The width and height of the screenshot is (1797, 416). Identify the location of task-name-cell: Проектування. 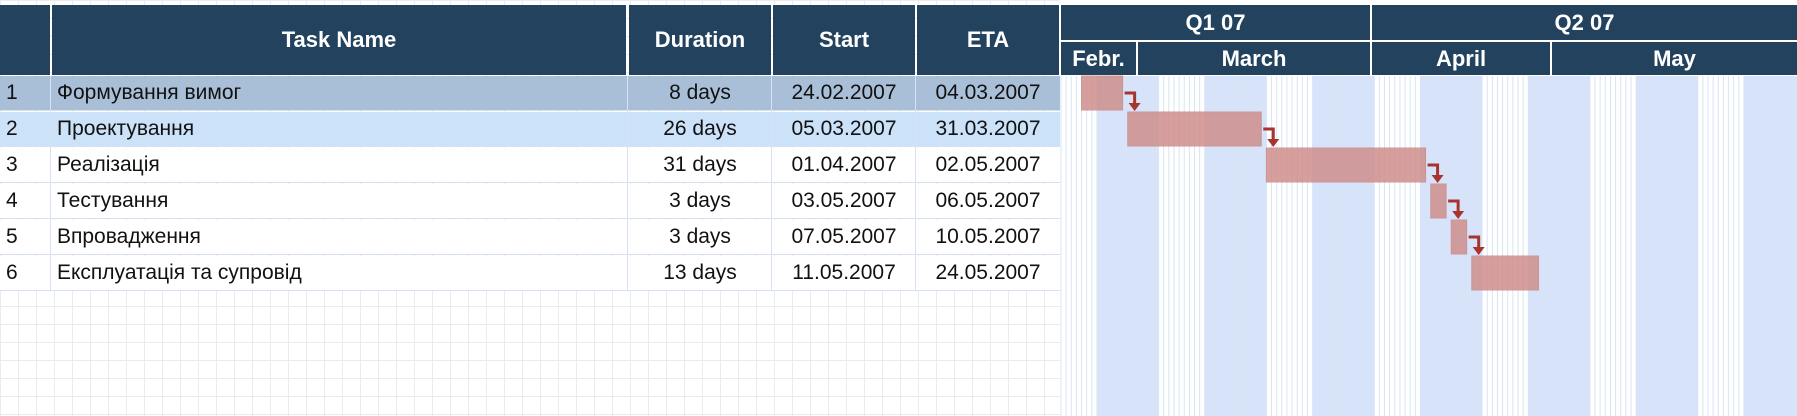
(339, 129).